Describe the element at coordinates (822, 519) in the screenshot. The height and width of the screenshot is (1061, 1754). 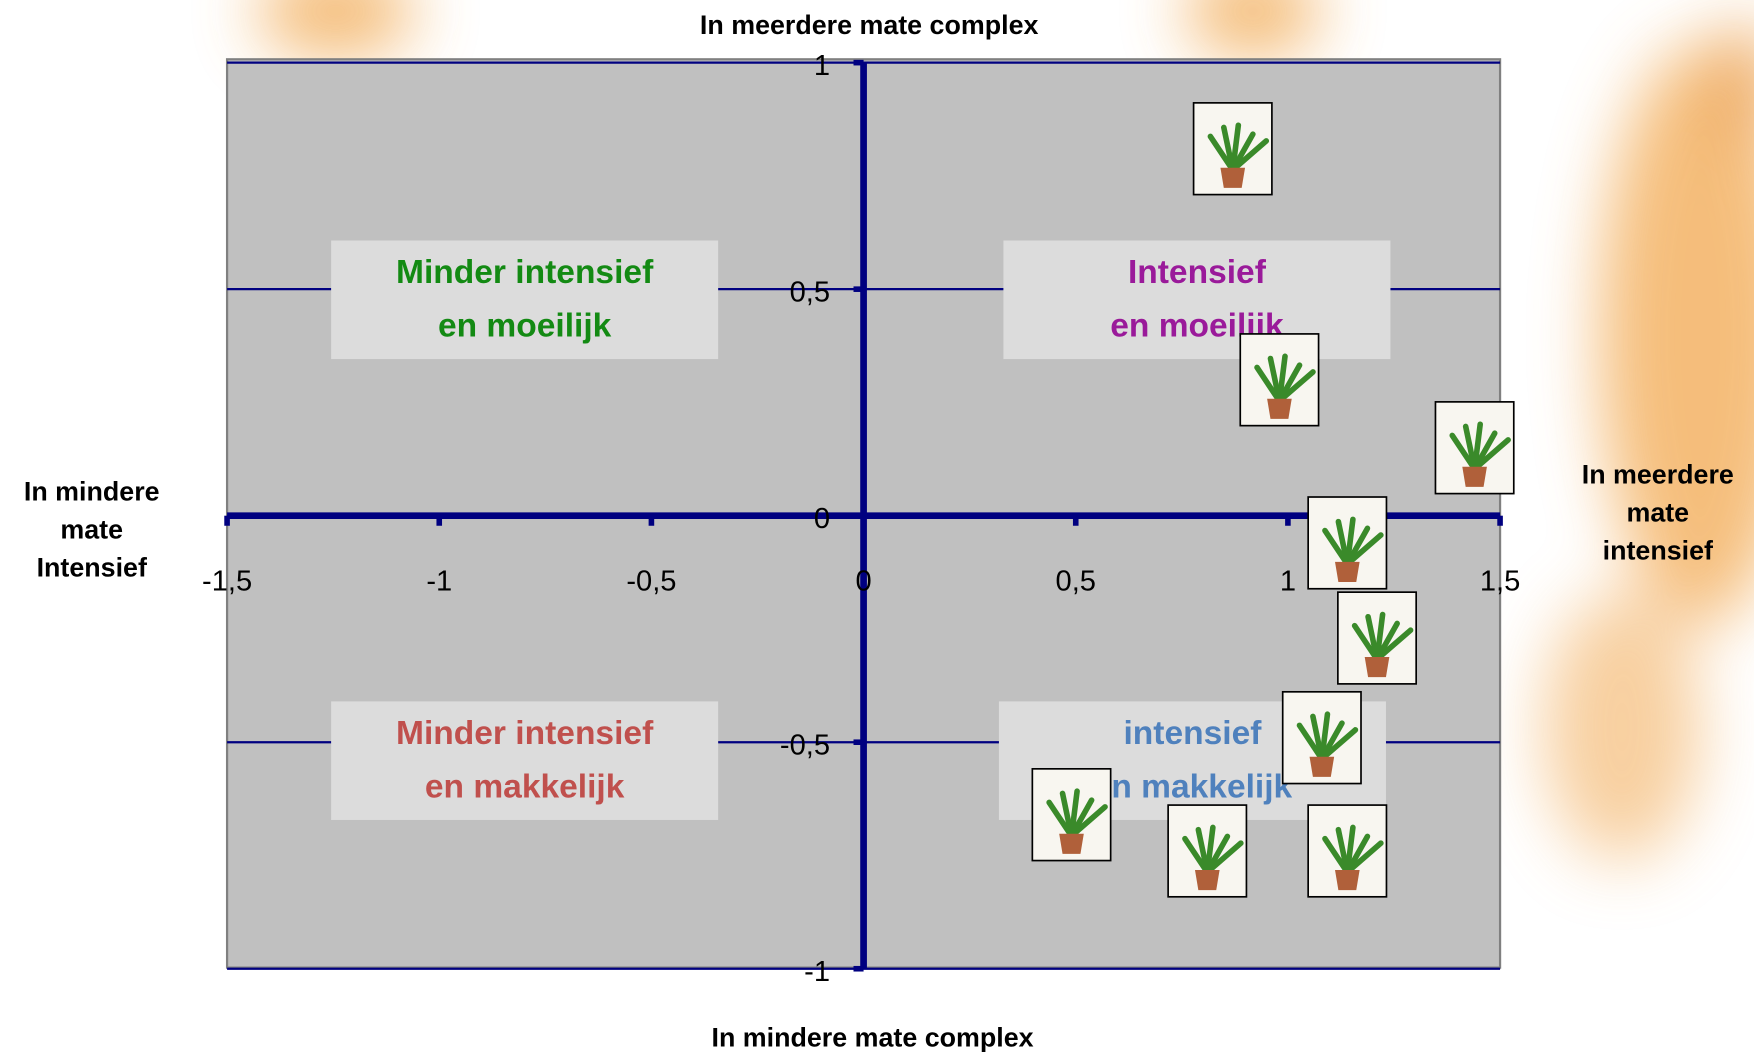
I see `y-tick-label: 0` at that location.